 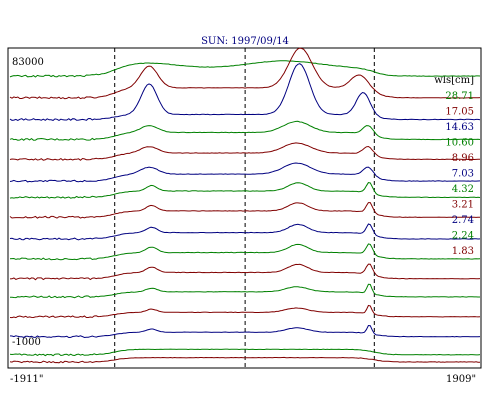 I want to click on x-min-tick-label: -1911", so click(x=26, y=379).